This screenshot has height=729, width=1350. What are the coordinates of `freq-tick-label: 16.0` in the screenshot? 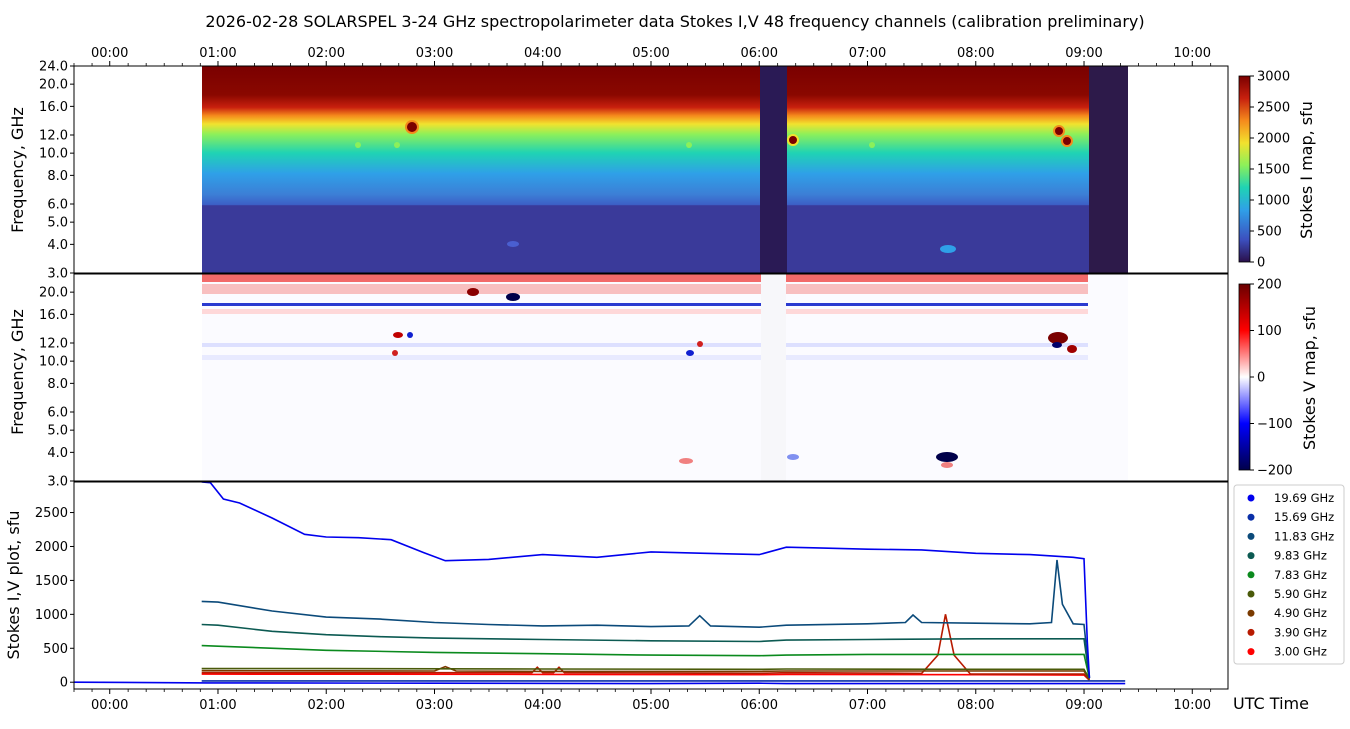 It's located at (53, 107).